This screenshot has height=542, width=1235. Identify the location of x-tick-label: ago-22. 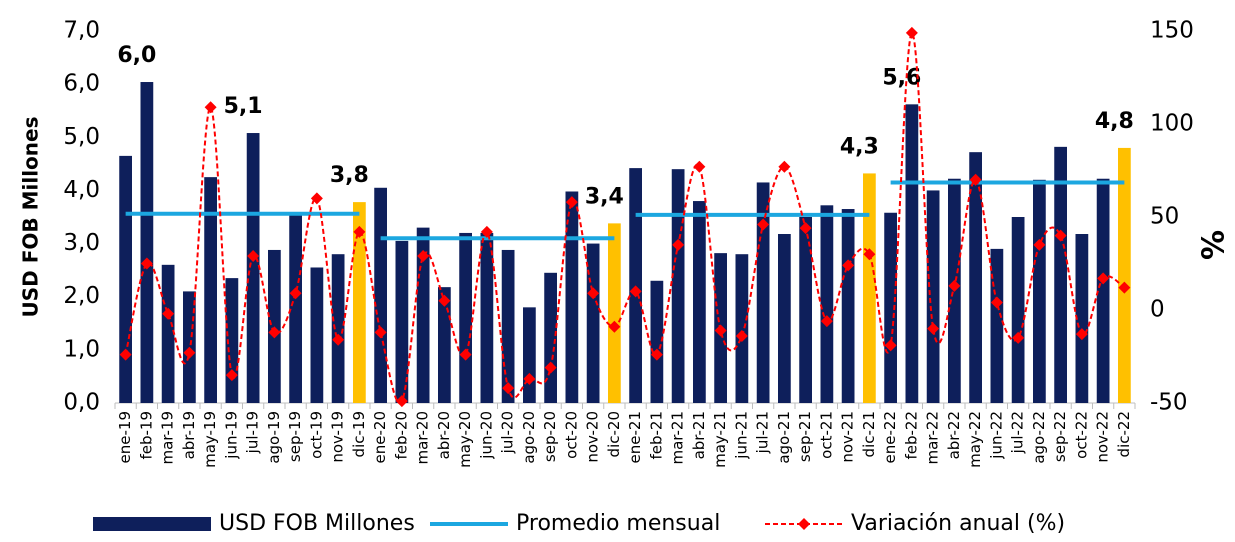
(1039, 437).